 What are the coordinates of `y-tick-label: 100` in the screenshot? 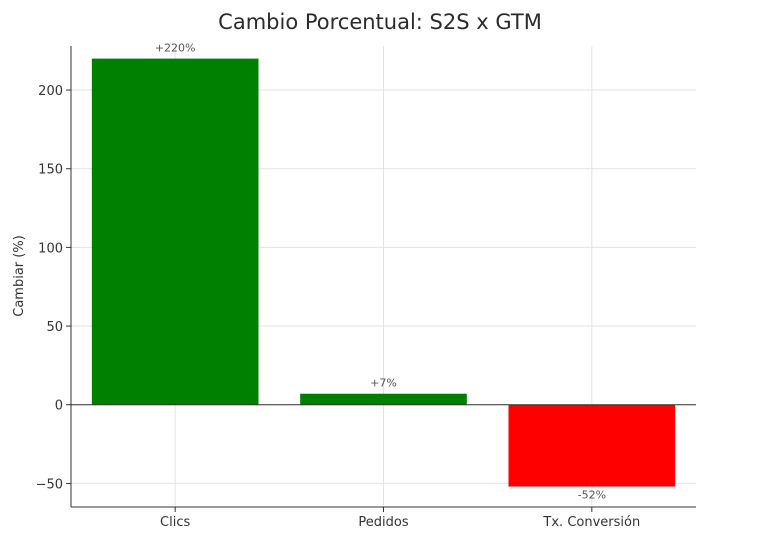 It's located at (50, 248).